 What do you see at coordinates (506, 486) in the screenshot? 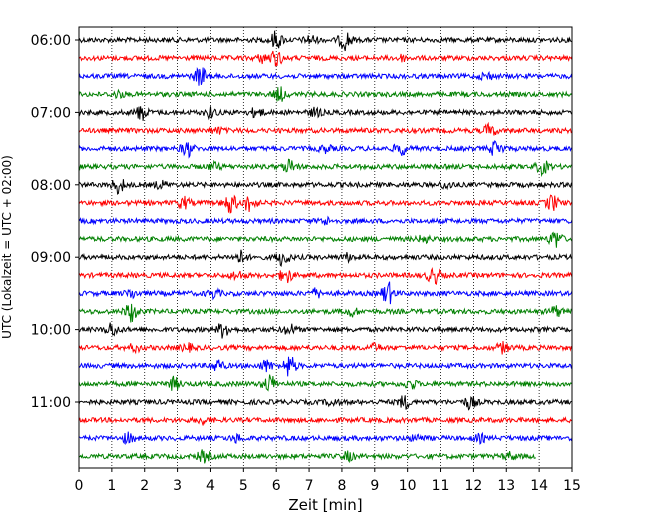
I see `x-tick-label: 13` at bounding box center [506, 486].